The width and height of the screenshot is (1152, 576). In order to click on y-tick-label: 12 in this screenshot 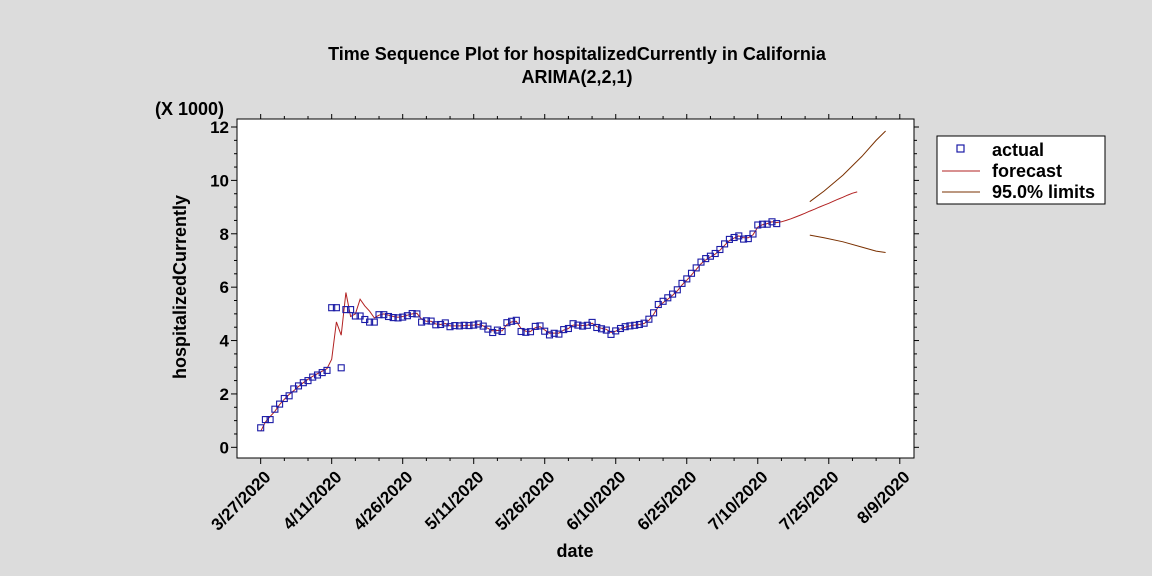, I will do `click(219, 127)`.